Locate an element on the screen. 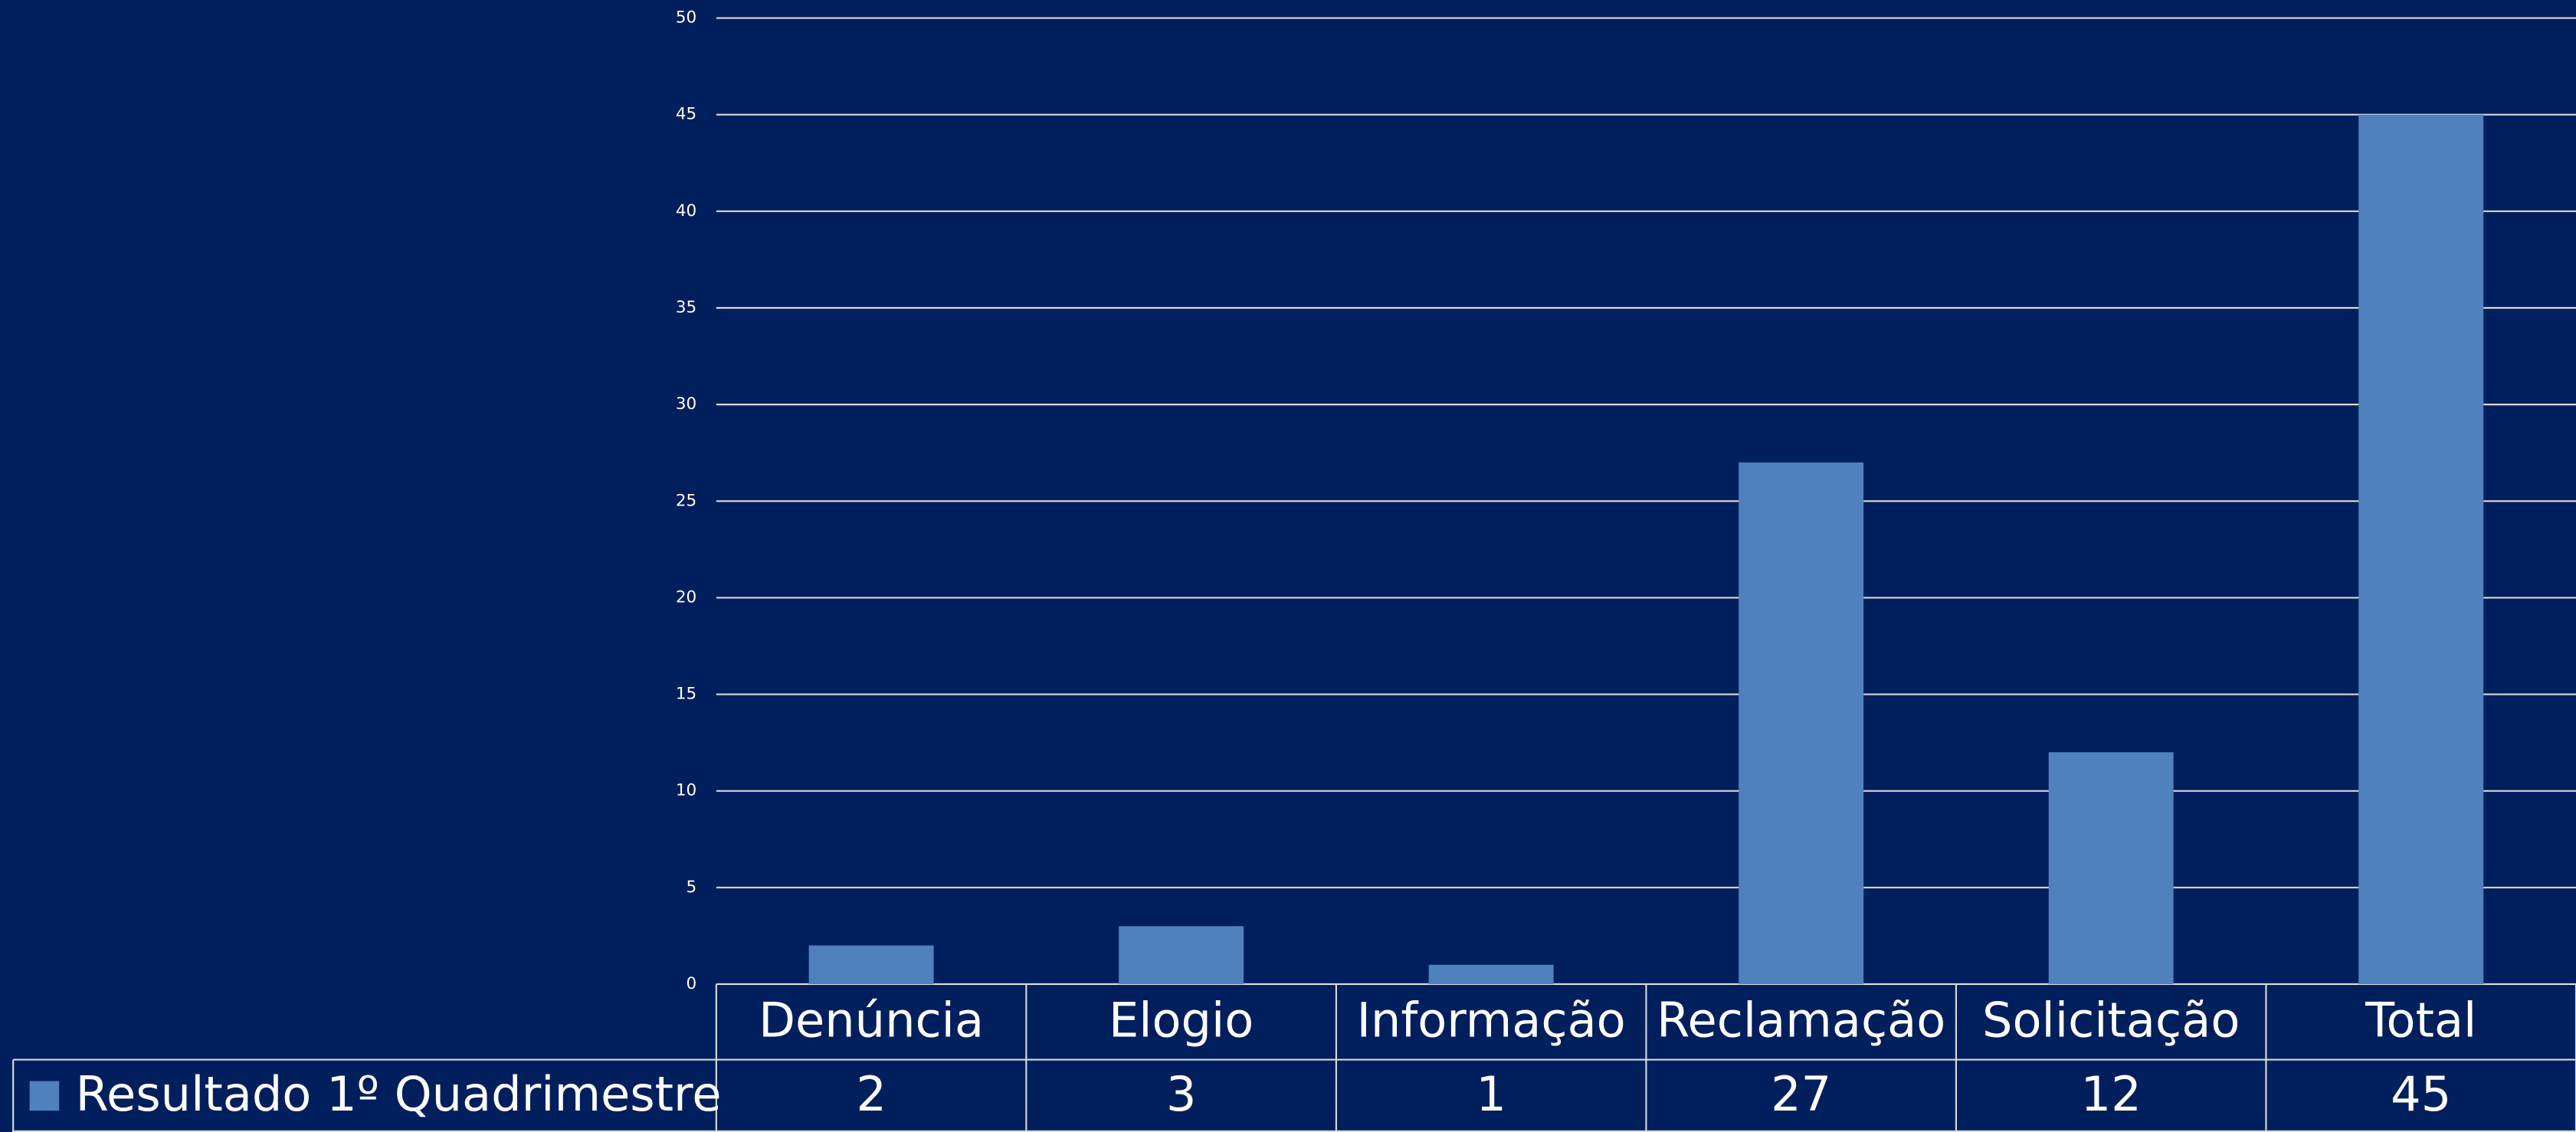  category-label: Solicitação is located at coordinates (2111, 1020).